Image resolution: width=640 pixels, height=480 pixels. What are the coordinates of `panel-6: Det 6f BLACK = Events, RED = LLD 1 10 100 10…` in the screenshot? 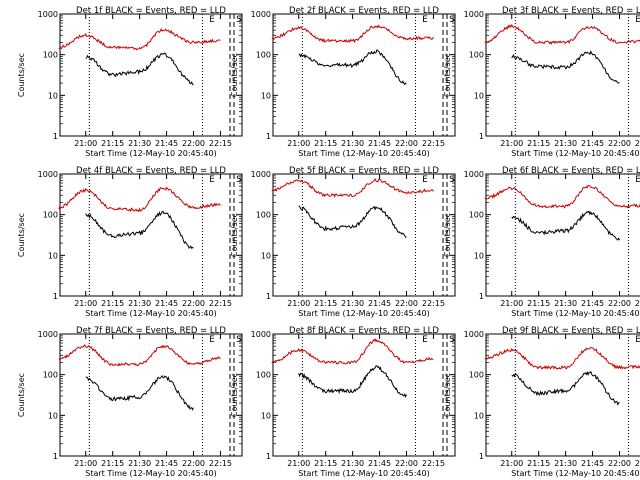 It's located at (541, 242).